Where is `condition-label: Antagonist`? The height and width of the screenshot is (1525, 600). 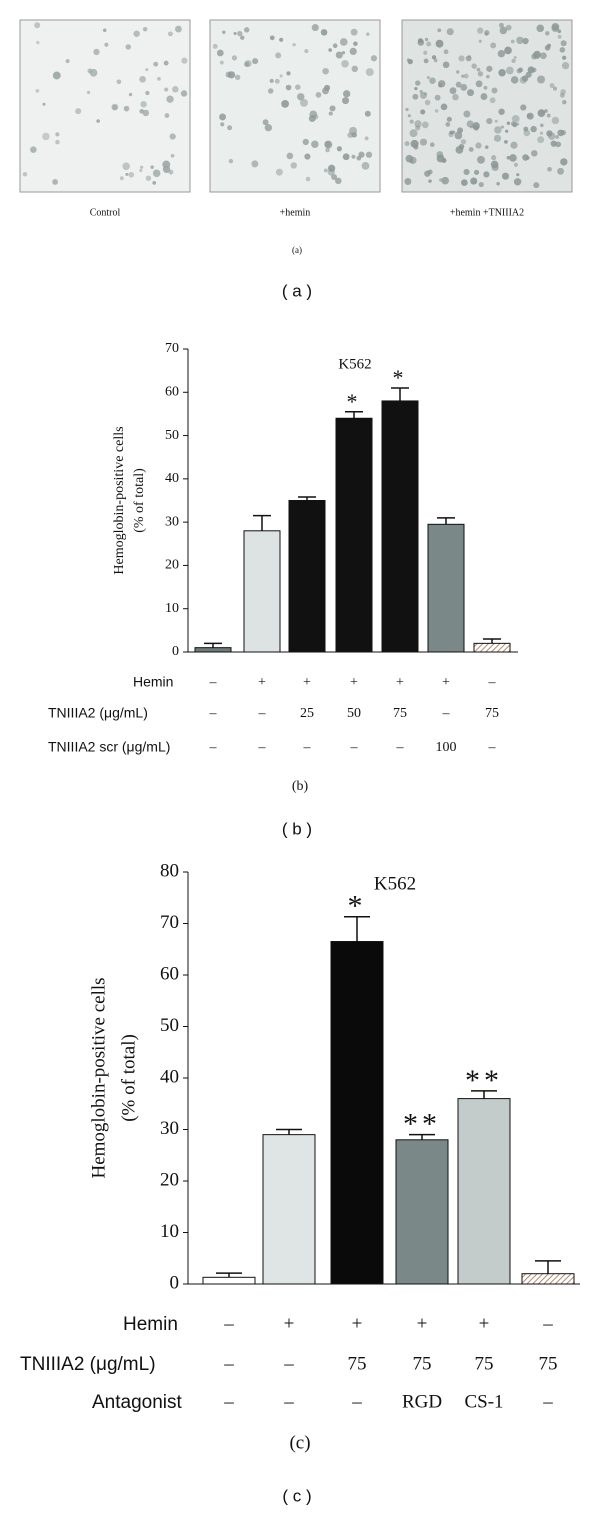
condition-label: Antagonist is located at coordinates (137, 1402).